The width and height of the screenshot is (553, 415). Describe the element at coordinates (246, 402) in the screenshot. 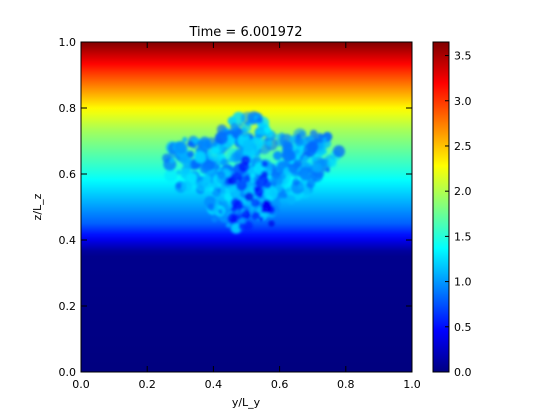

I see `x-axis-label: y/L_y` at that location.